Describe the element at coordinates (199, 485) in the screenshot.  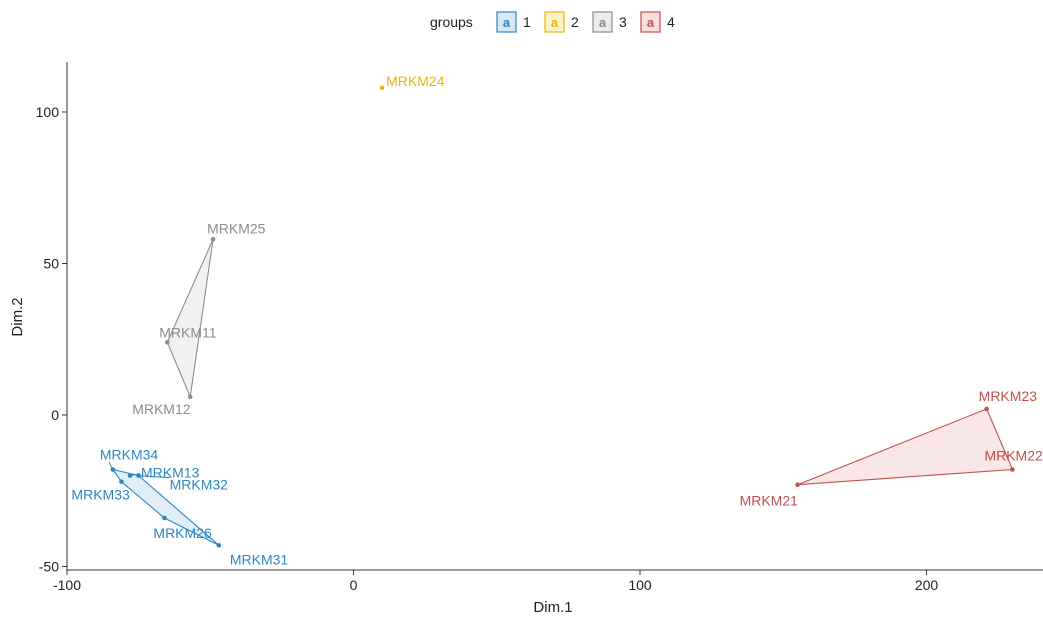
I see `point-label-mrkm32: MRKM32` at that location.